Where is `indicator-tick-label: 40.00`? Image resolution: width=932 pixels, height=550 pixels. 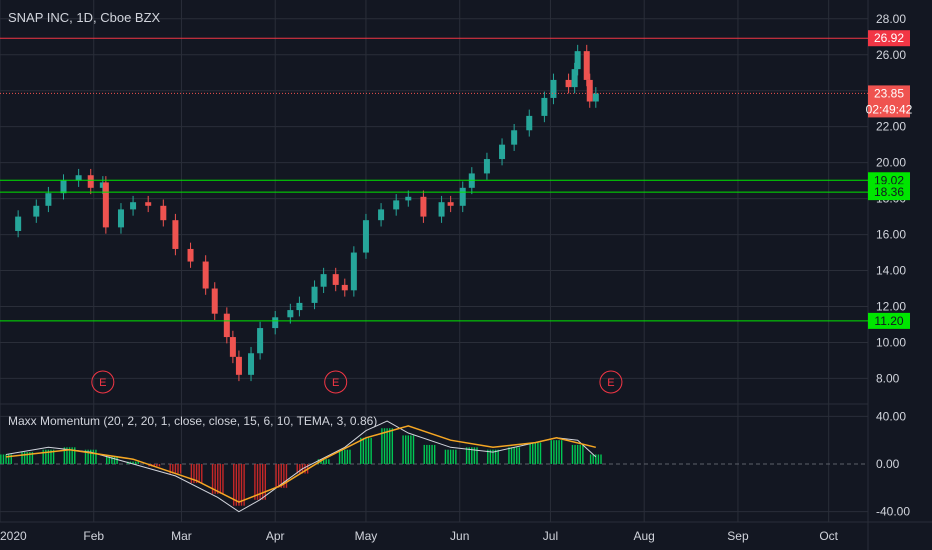
indicator-tick-label: 40.00 is located at coordinates (891, 416).